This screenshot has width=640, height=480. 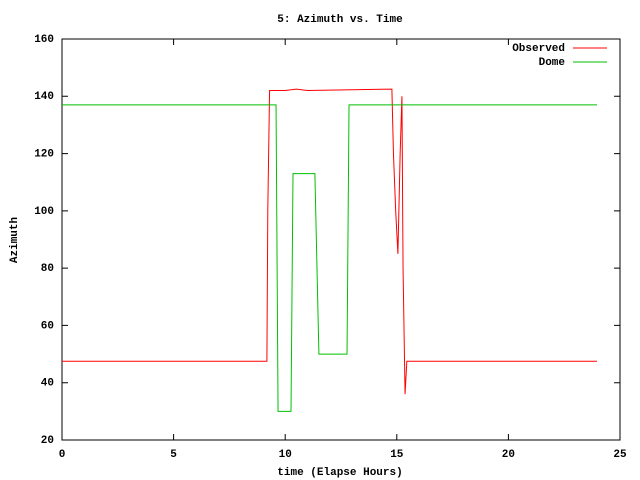 What do you see at coordinates (340, 20) in the screenshot?
I see `chart-title: 5: Azimuth vs. Time` at bounding box center [340, 20].